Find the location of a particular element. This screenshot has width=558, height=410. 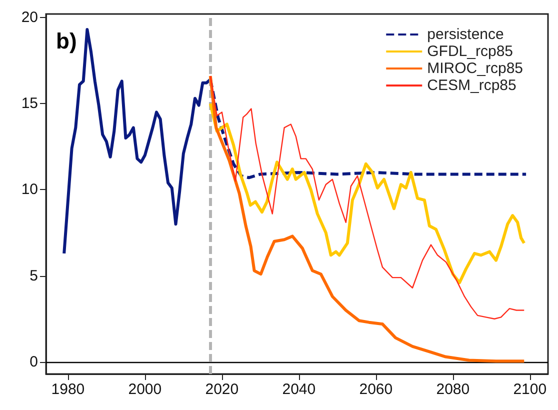

x-tick-label: 2000 is located at coordinates (145, 389).